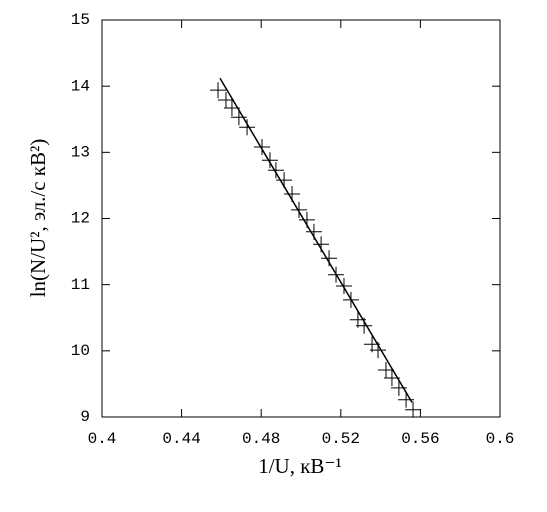 Image resolution: width=547 pixels, height=512 pixels. I want to click on x-tick-label: 0.52, so click(341, 439).